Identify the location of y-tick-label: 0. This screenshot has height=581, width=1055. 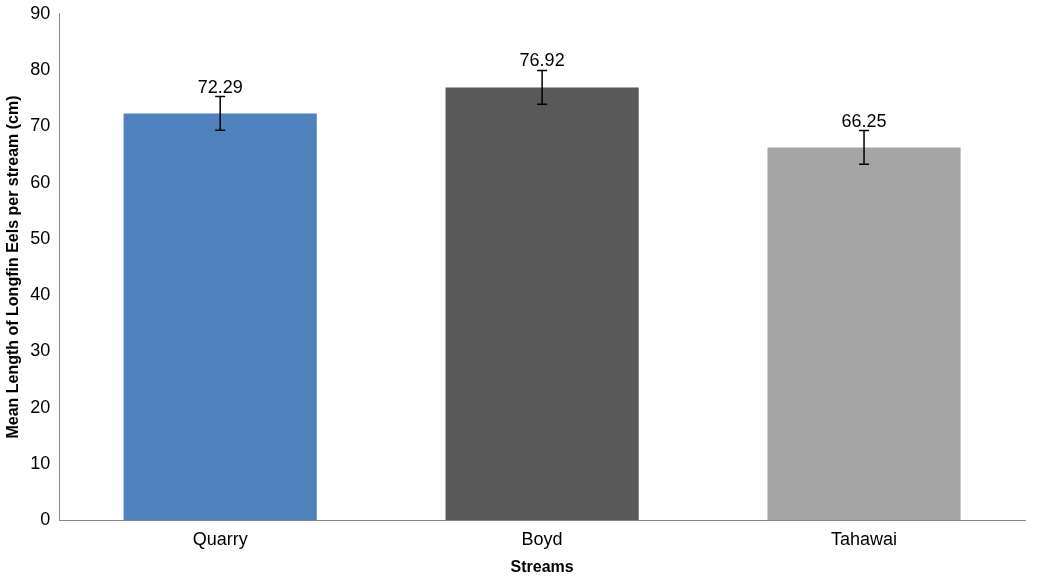
(45, 519).